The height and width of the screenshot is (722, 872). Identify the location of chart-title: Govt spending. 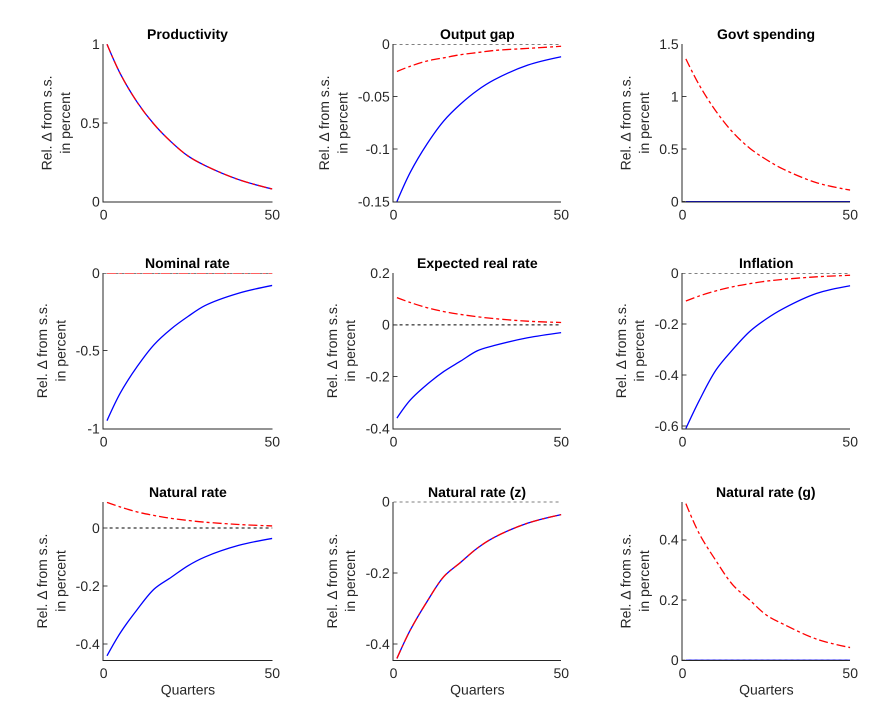
(766, 34).